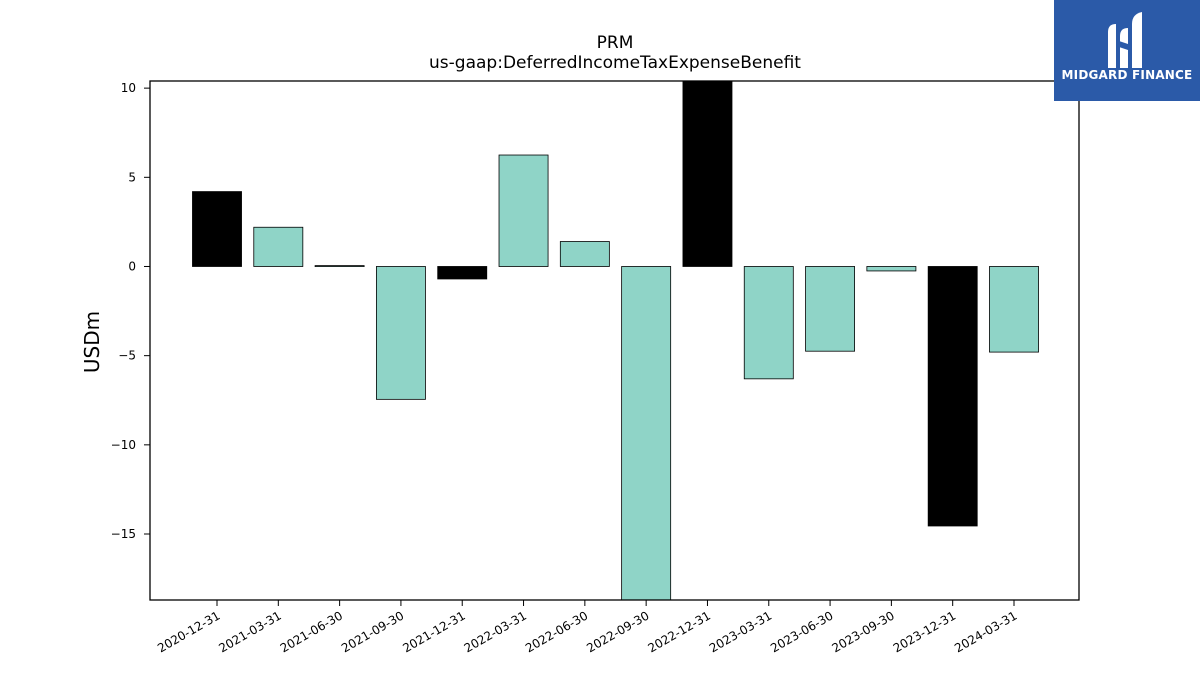  Describe the element at coordinates (556, 631) in the screenshot. I see `x-tick-label: 2022-06-30` at that location.